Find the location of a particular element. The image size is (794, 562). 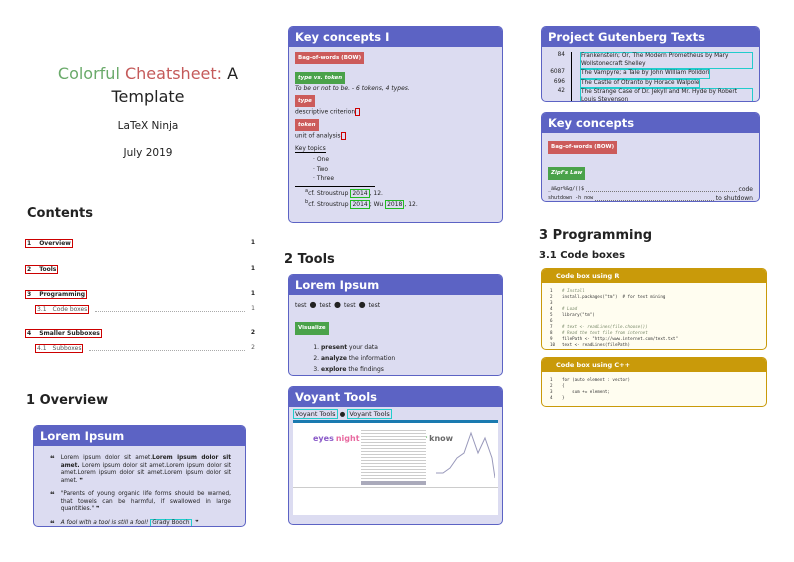

box-title: Key concepts I is located at coordinates (395, 37).